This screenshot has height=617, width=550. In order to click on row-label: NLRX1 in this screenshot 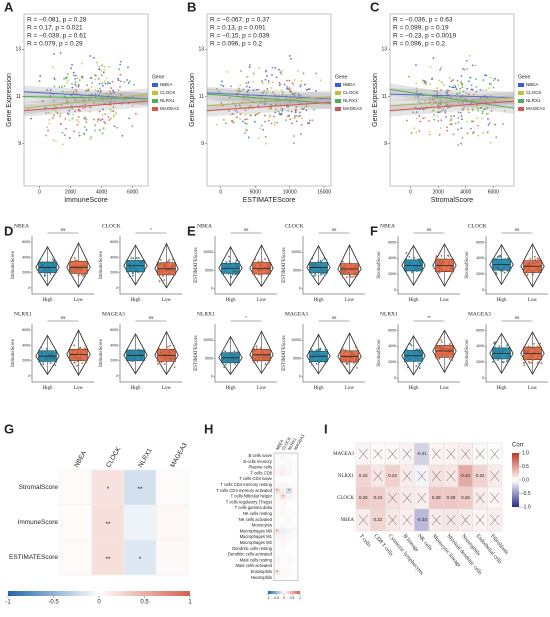, I will do `click(346, 476)`.